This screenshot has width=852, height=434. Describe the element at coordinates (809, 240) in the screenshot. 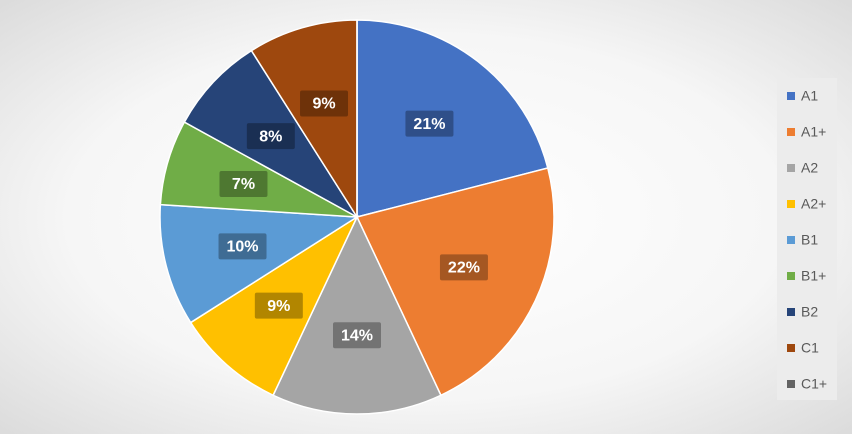

I see `legend-label: B1` at that location.